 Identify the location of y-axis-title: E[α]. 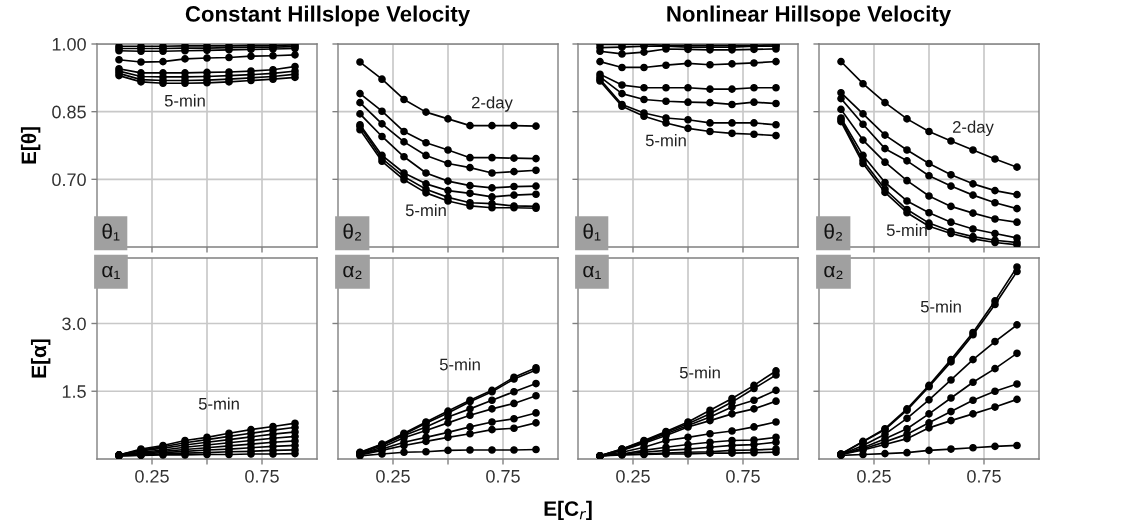
(40, 358).